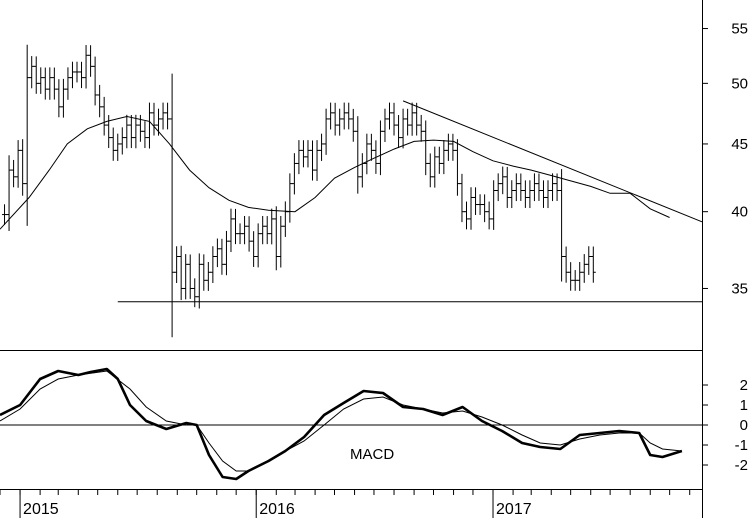 The image size is (752, 518). What do you see at coordinates (741, 465) in the screenshot?
I see `macd-tick-label: -2` at bounding box center [741, 465].